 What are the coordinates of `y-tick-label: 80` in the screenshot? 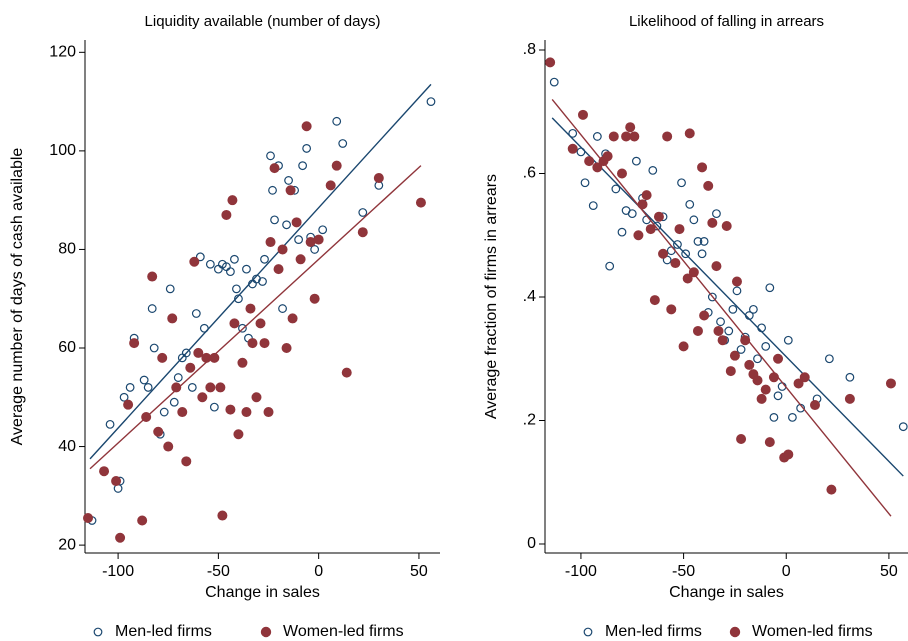 It's located at (67, 249).